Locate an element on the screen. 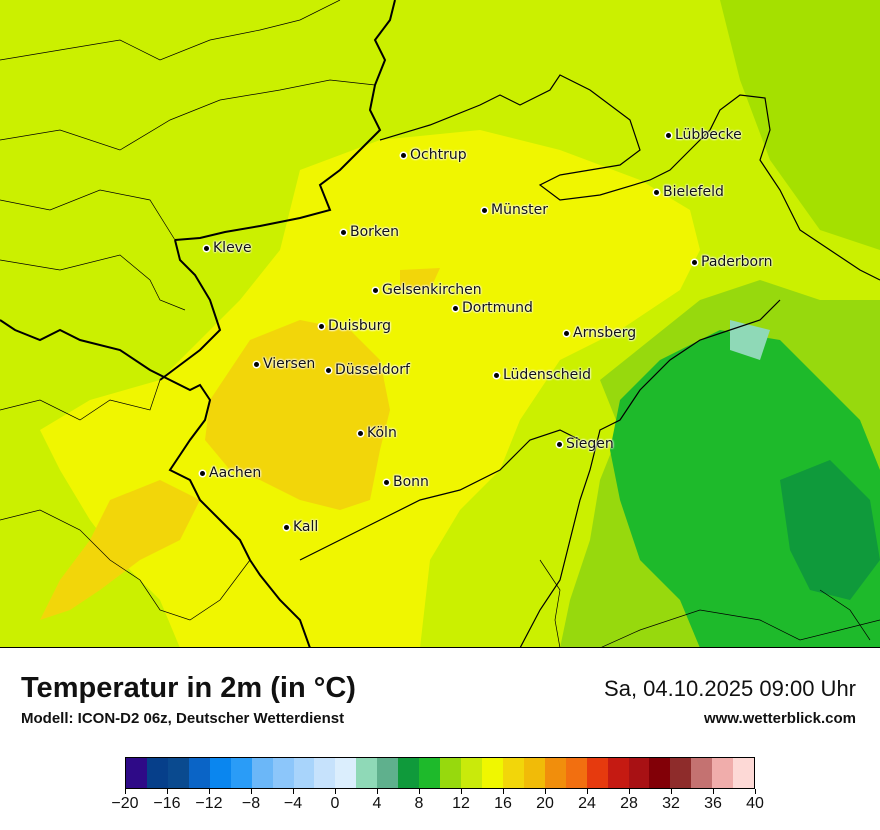 This screenshot has width=880, height=830. colorbar-tick-label: 28 is located at coordinates (629, 803).